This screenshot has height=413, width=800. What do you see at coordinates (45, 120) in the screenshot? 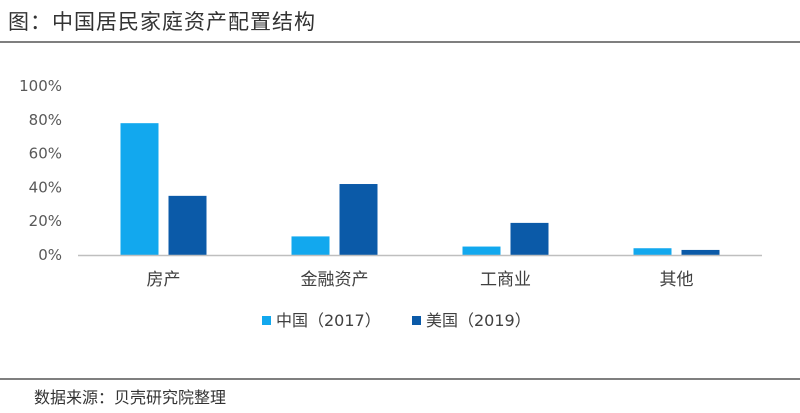
I see `y-tick-label: 80%` at bounding box center [45, 120].